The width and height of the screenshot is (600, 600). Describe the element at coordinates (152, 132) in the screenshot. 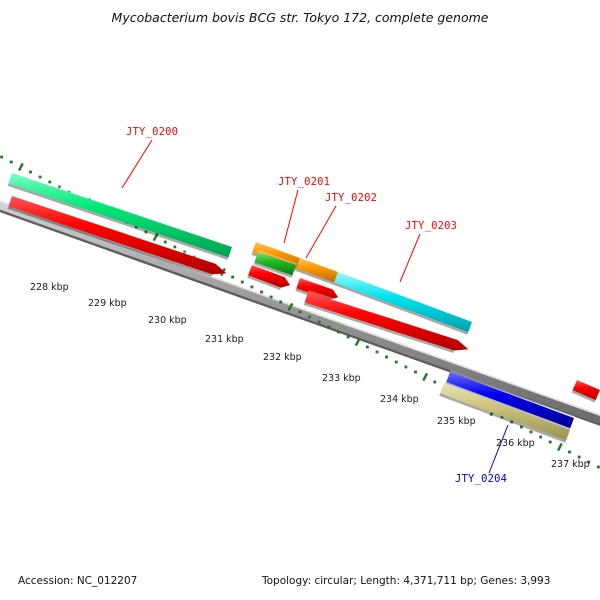

I see `gene-label-jty_0200: JTY_0200` at that location.